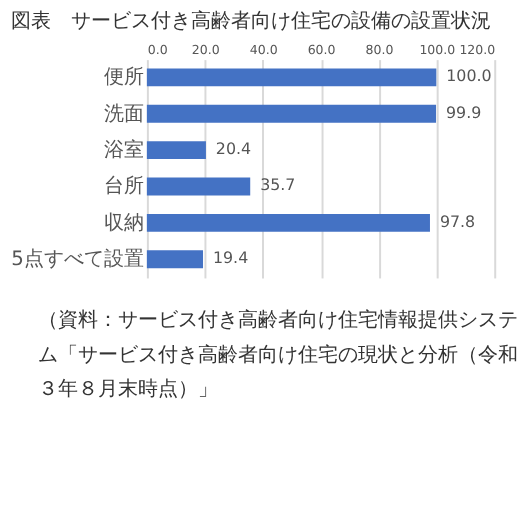 Image resolution: width=524 pixels, height=524 pixels. What do you see at coordinates (469, 76) in the screenshot?
I see `data-label: 100.0` at bounding box center [469, 76].